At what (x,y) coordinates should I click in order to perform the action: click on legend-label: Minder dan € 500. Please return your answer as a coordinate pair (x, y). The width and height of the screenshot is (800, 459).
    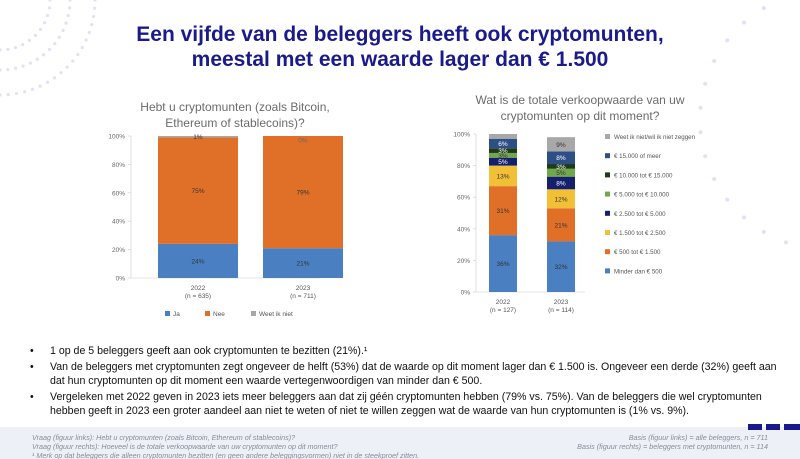
    Looking at the image, I should click on (638, 271).